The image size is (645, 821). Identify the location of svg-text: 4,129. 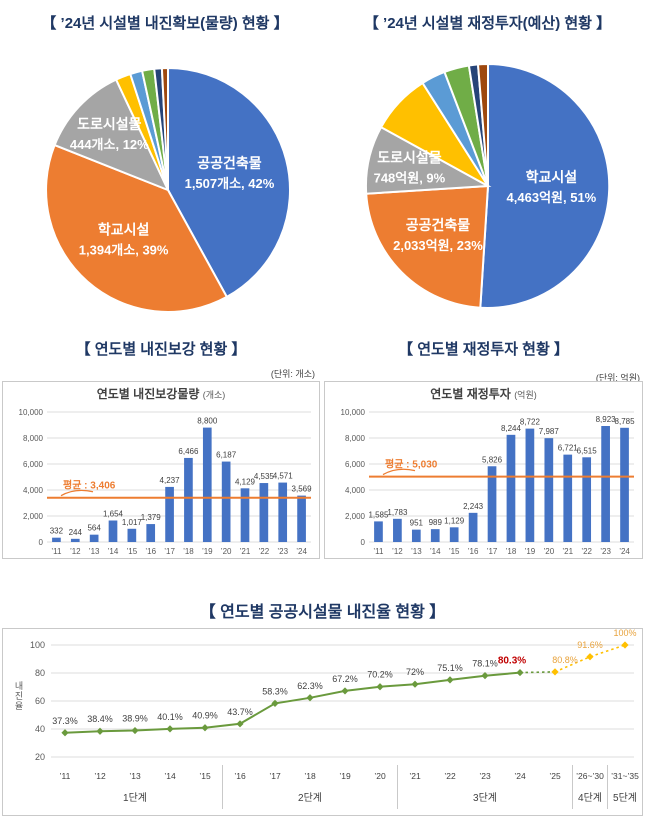
(245, 481).